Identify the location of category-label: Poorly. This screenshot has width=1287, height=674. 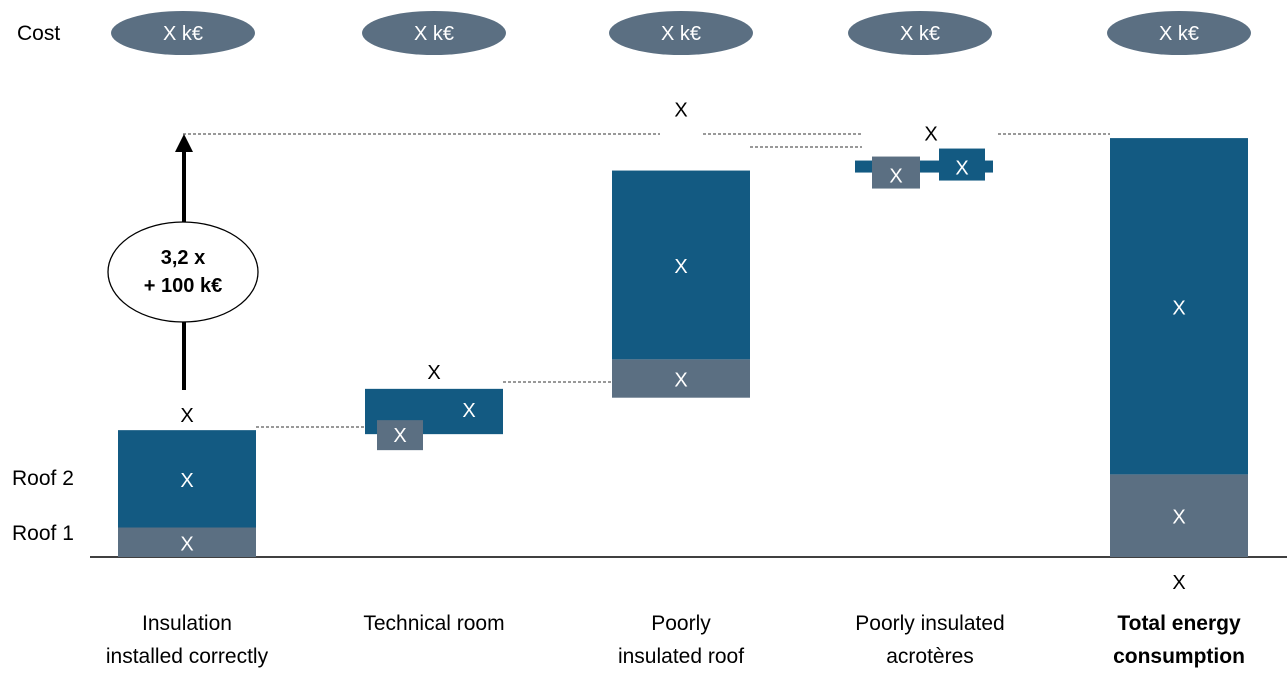
(681, 623).